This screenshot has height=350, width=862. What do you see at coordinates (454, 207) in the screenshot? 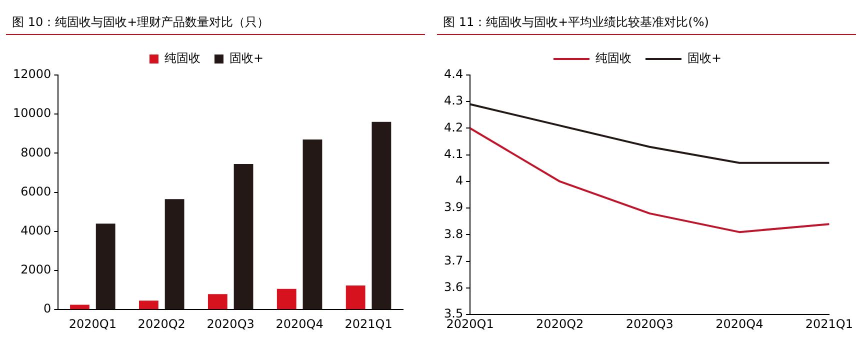
I see `y-tick-label: 3.9` at bounding box center [454, 207].